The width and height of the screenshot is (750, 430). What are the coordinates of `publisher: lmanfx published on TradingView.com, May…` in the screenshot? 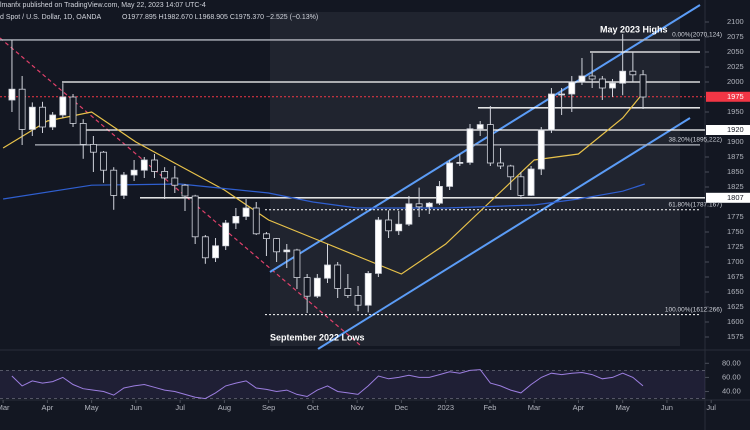 It's located at (103, 5).